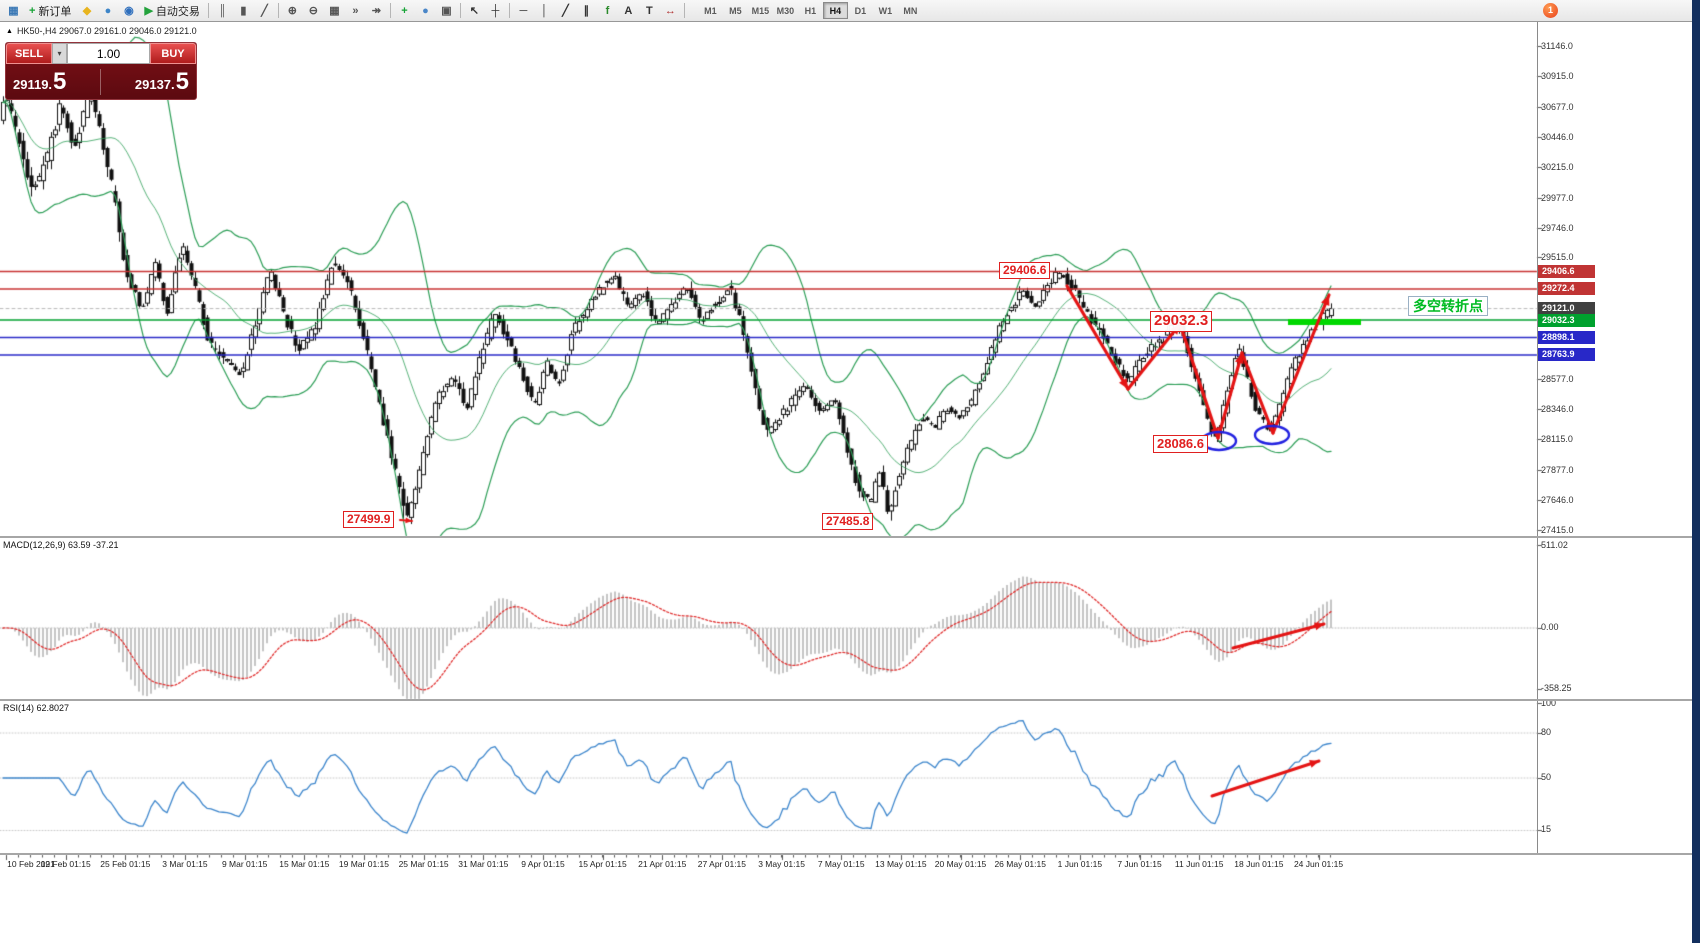 The image size is (1700, 943). What do you see at coordinates (848, 521) in the screenshot?
I see `may-low-price-label: 27485.8` at bounding box center [848, 521].